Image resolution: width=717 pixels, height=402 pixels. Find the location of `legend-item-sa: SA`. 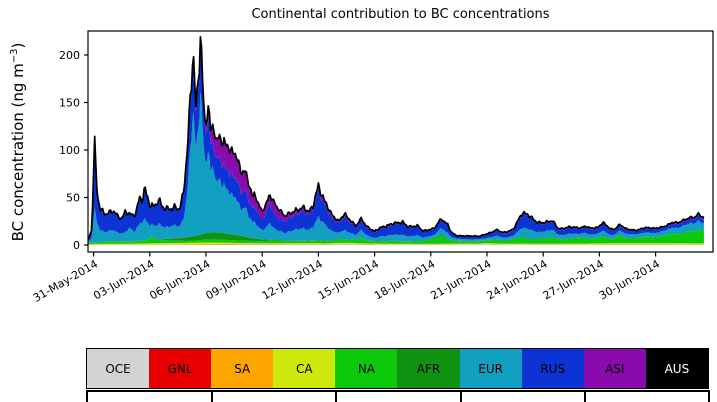

legend-item-sa: SA is located at coordinates (242, 368).